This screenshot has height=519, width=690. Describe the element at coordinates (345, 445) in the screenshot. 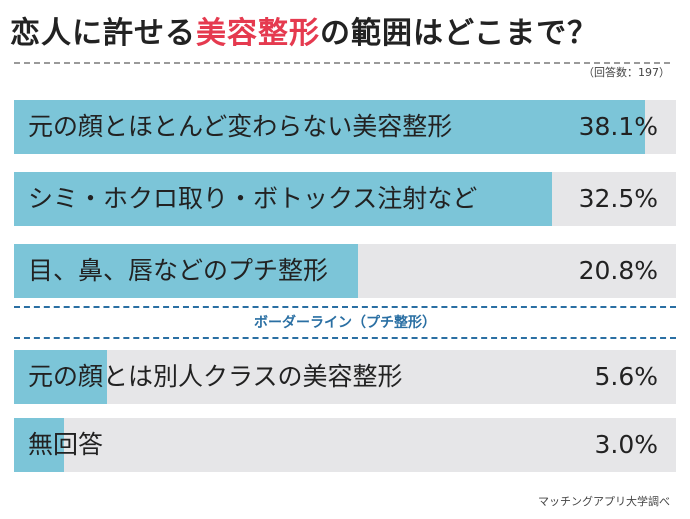

I see `bar-row: 無回答 3.0%` at that location.